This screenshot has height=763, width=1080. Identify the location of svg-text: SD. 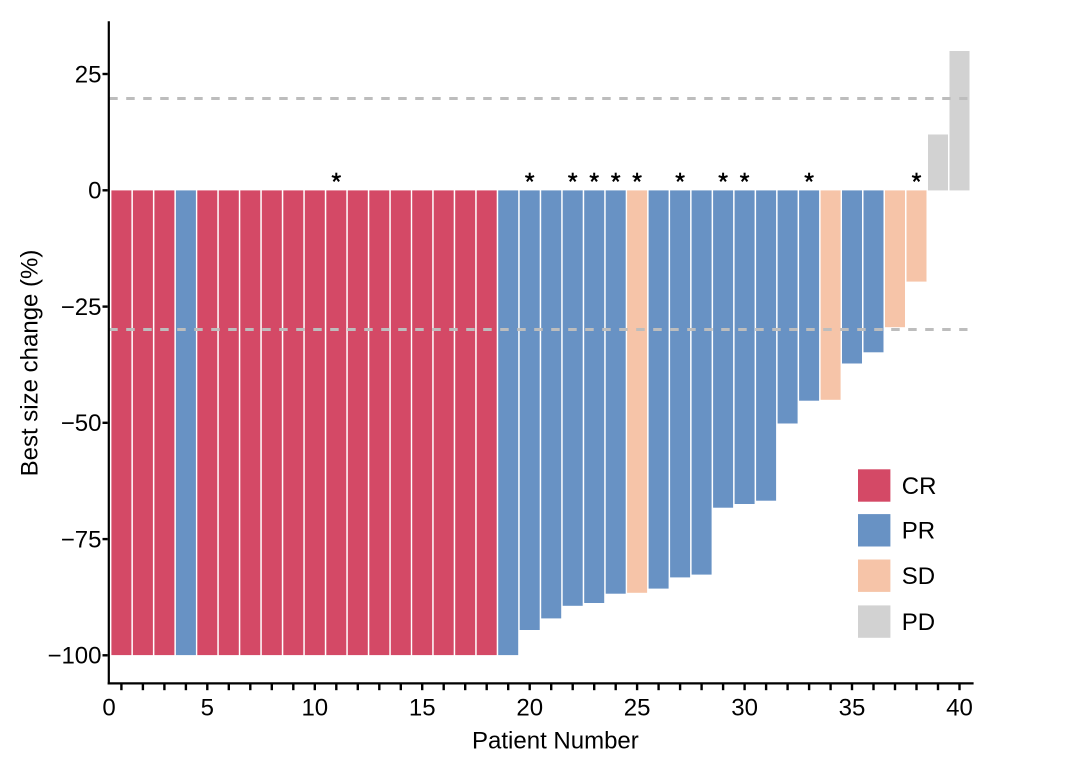
(918, 576).